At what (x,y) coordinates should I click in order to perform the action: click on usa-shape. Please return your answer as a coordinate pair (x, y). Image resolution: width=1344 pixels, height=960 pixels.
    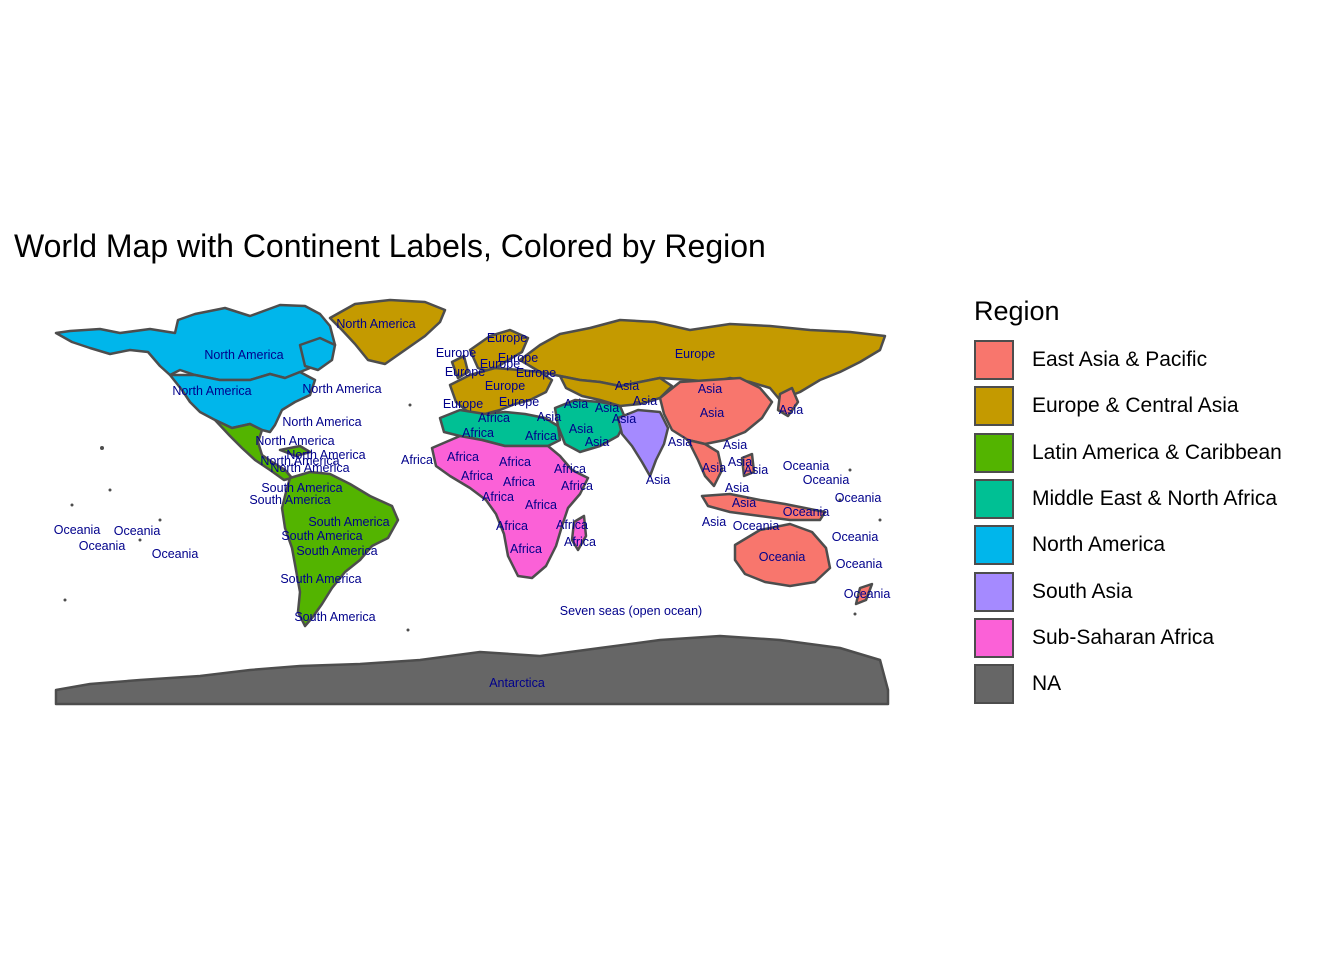
    Looking at the image, I should click on (242, 402).